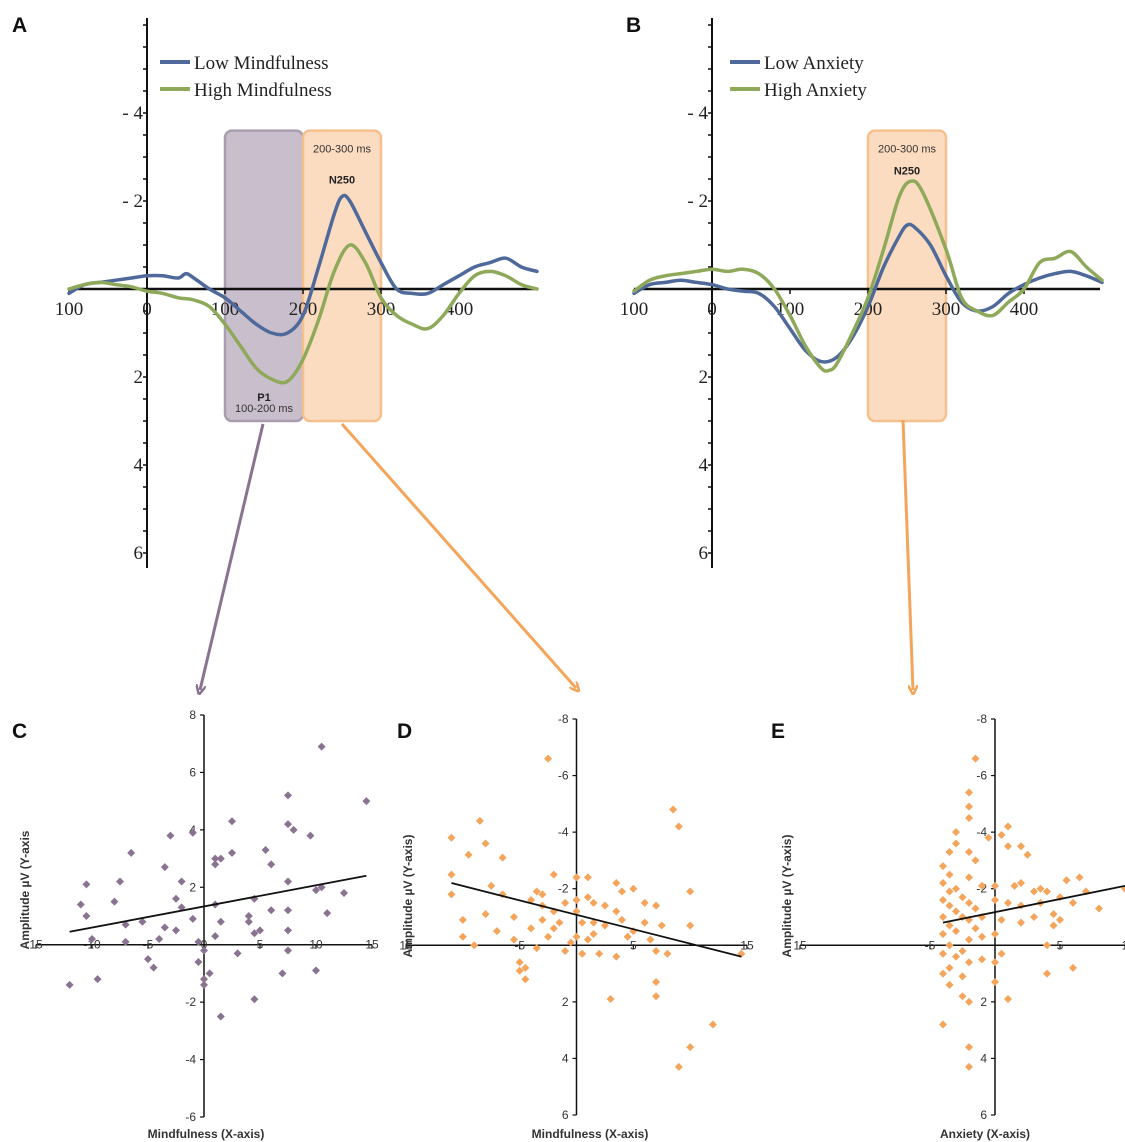 This screenshot has height=1142, width=1125. Describe the element at coordinates (218, 881) in the screenshot. I see `panel-c-points` at that location.